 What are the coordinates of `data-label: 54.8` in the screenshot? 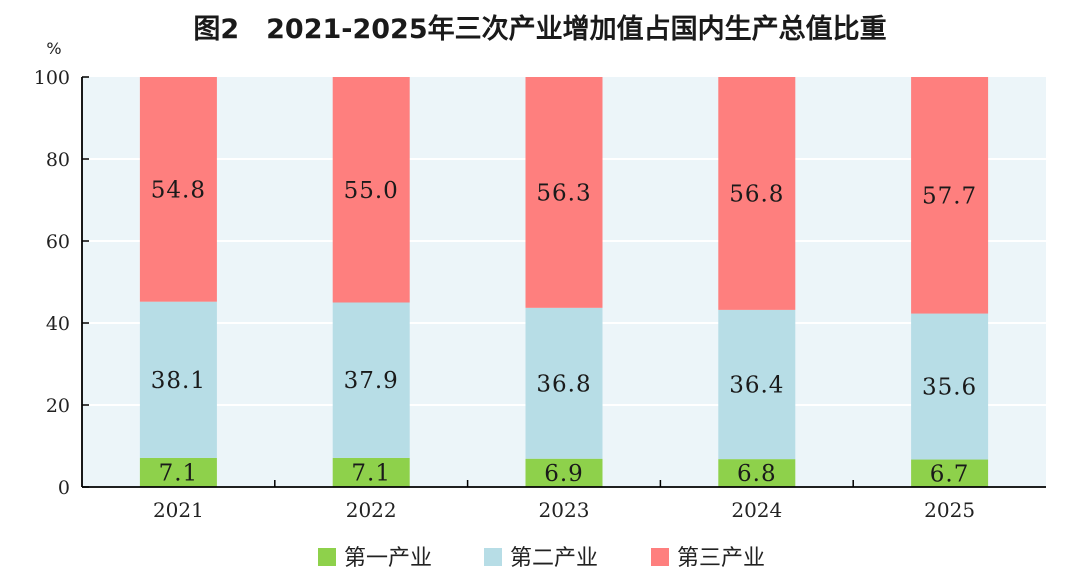 It's located at (178, 190).